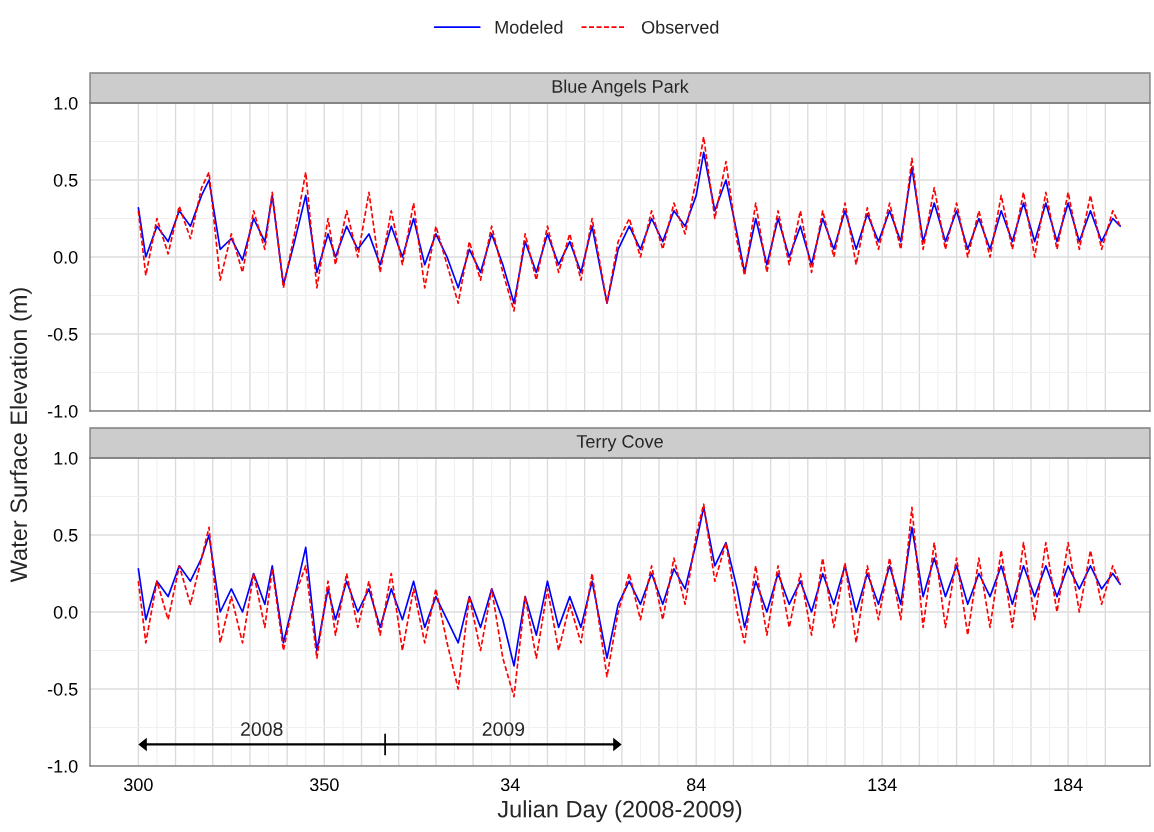 The width and height of the screenshot is (1154, 832). Describe the element at coordinates (680, 27) in the screenshot. I see `legend-label: Observed` at that location.